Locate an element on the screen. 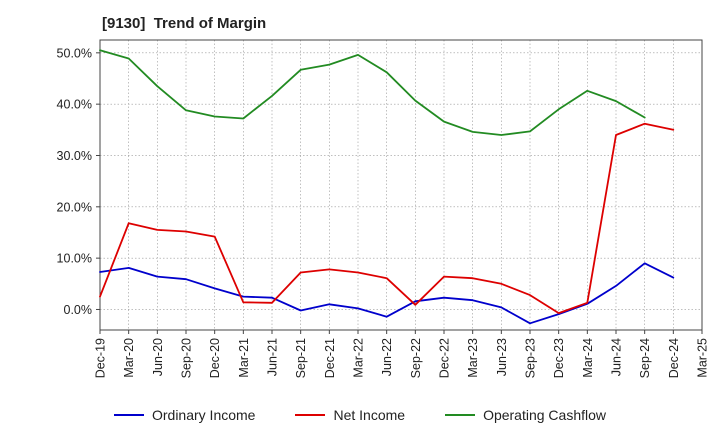 The image size is (720, 440). x-tick-label: Mar-25 is located at coordinates (703, 358).